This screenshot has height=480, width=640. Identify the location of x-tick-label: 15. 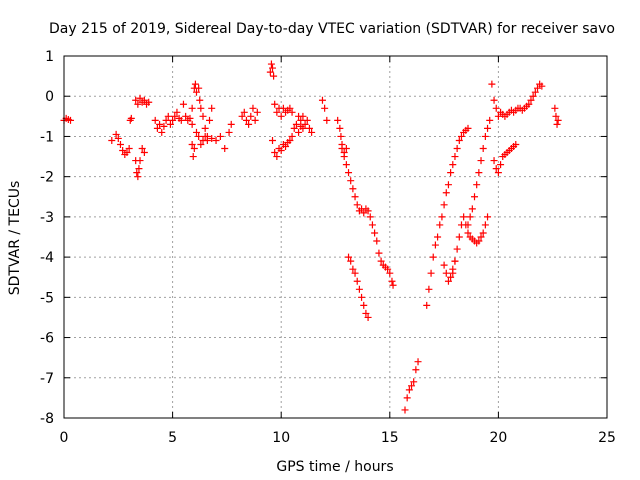
(390, 438).